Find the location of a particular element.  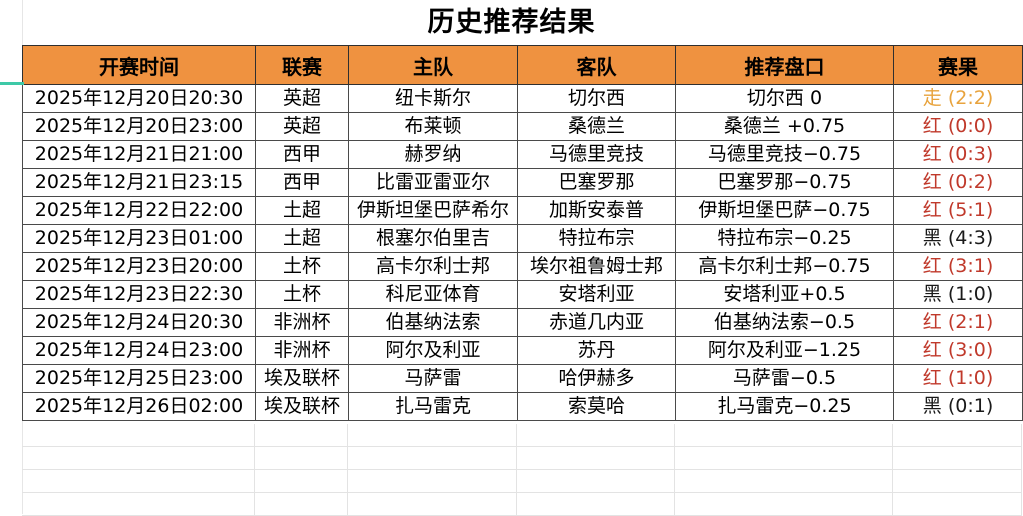

cell-time: 2025年12月21日21:00 is located at coordinates (139, 154).